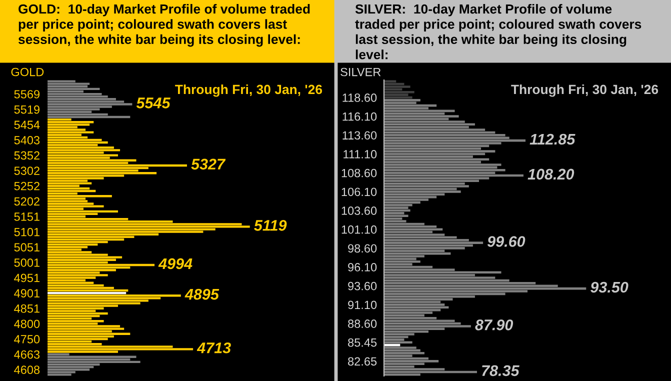  Describe the element at coordinates (551, 174) in the screenshot. I see `annotation: 108.20` at that location.